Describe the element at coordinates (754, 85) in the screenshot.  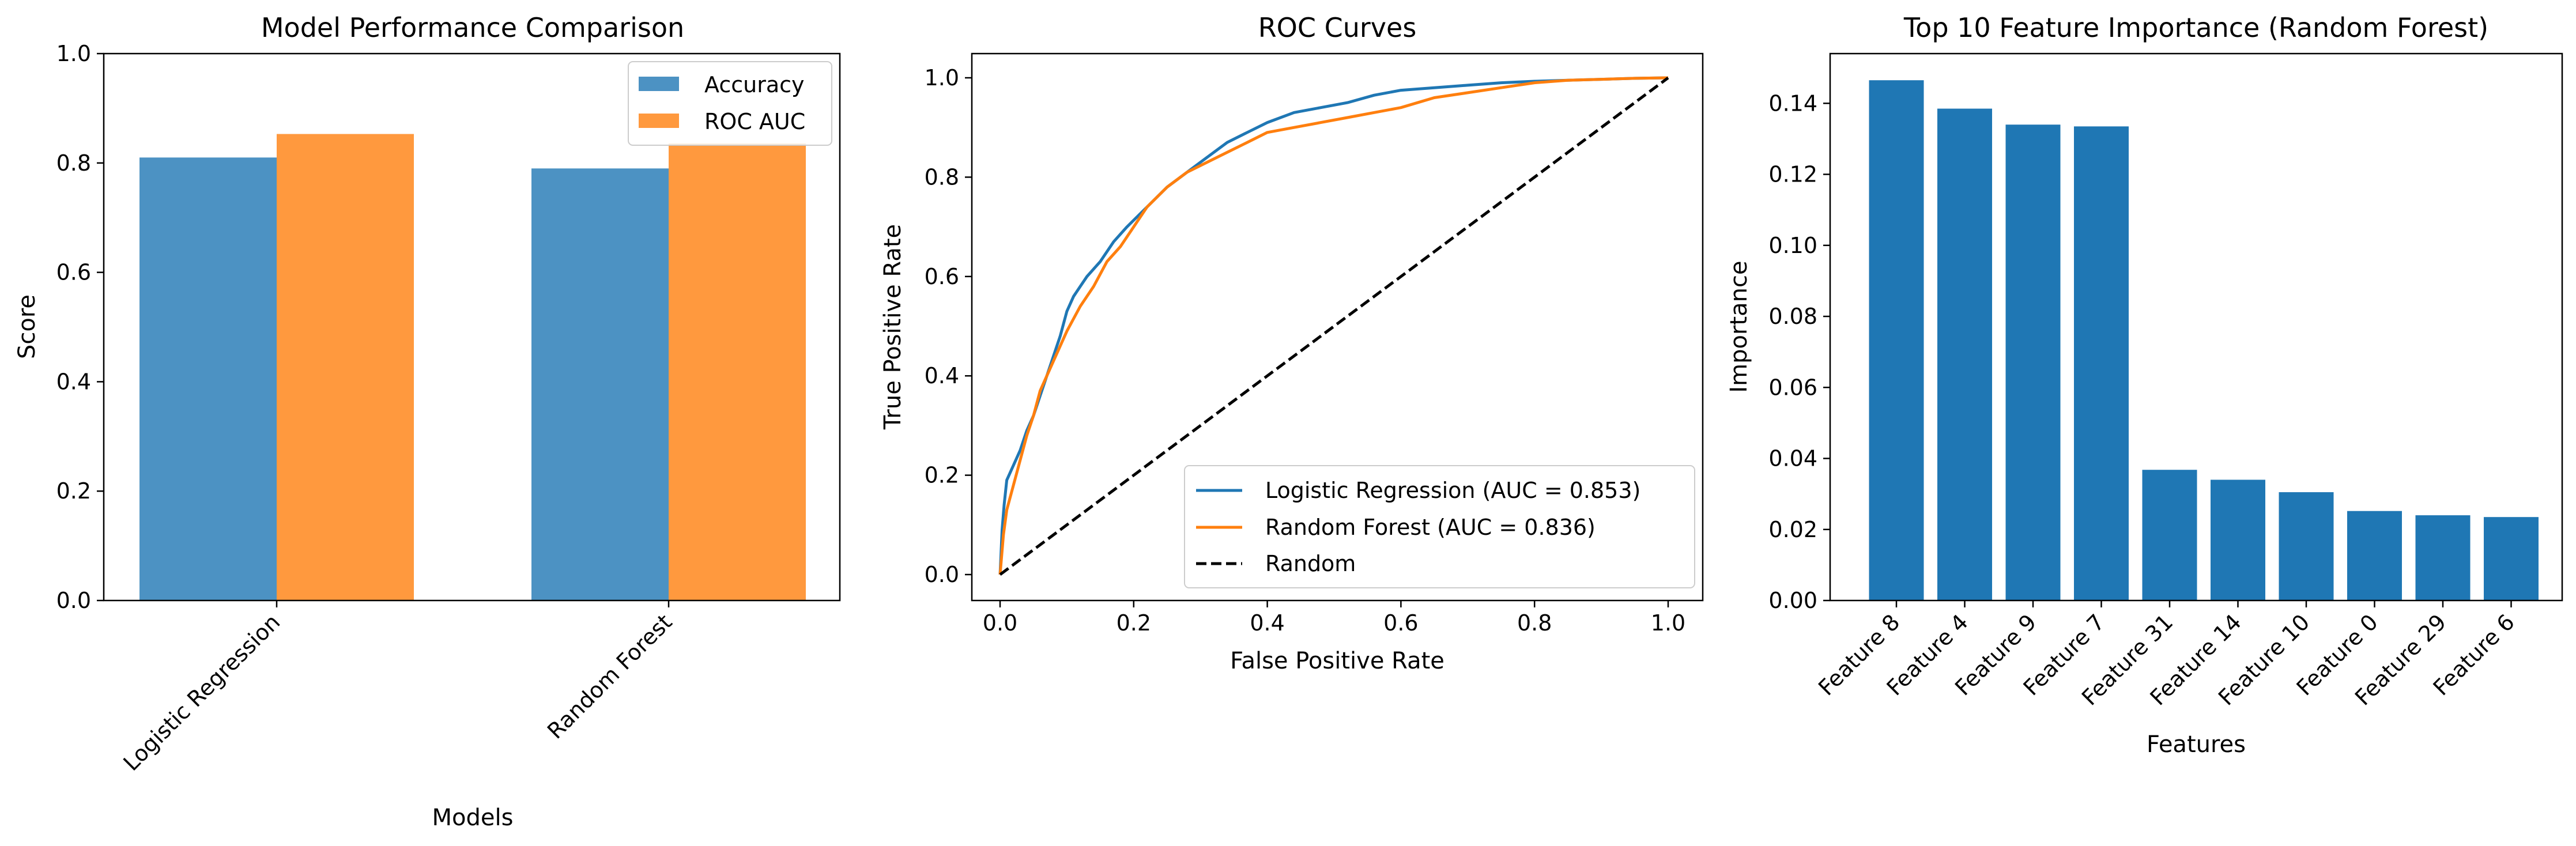
I see `legend-label-accuracy: Accuracy` at that location.